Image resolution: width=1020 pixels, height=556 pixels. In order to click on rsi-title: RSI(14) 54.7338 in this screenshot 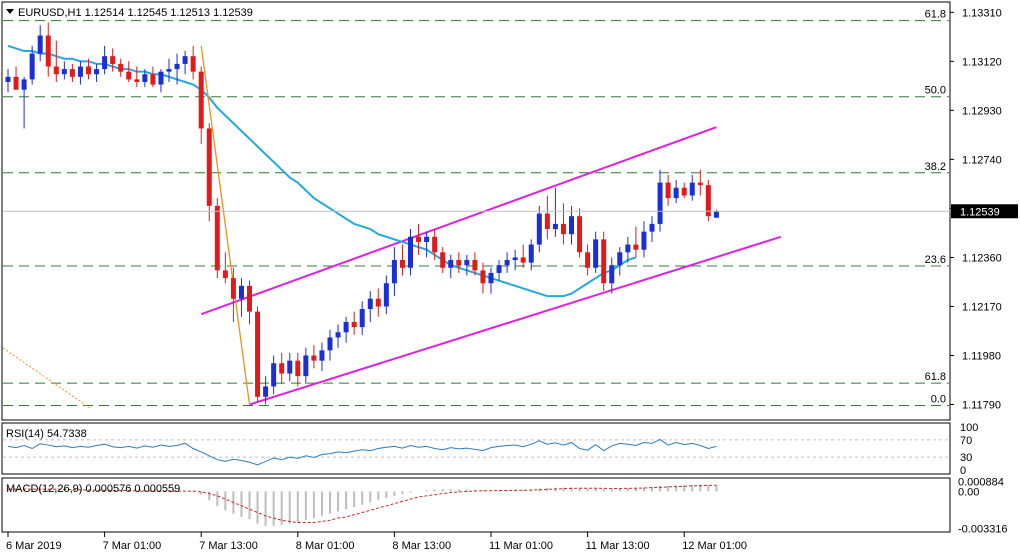, I will do `click(46, 434)`.